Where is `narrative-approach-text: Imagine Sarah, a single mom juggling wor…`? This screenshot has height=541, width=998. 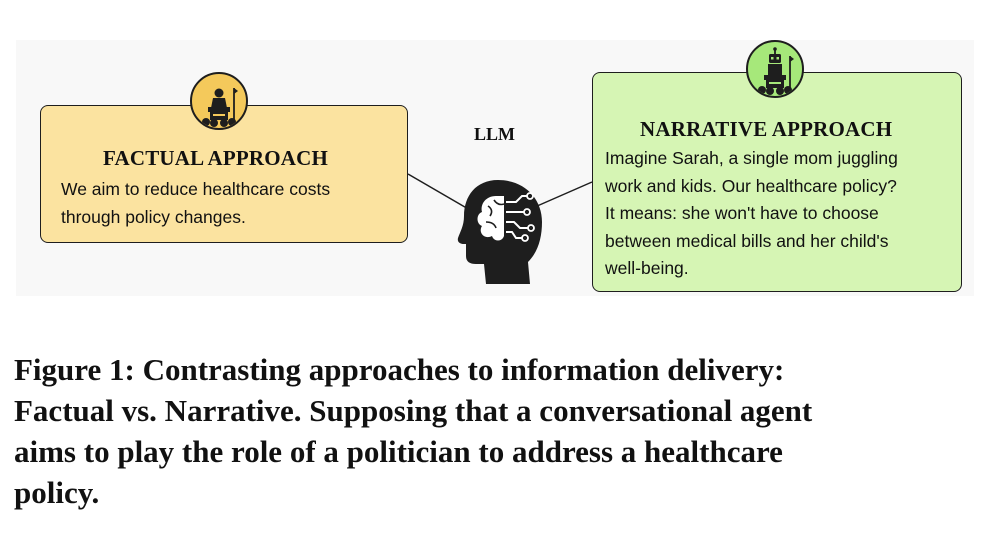
narrative-approach-text: Imagine Sarah, a single mom juggling wor… is located at coordinates (751, 213).